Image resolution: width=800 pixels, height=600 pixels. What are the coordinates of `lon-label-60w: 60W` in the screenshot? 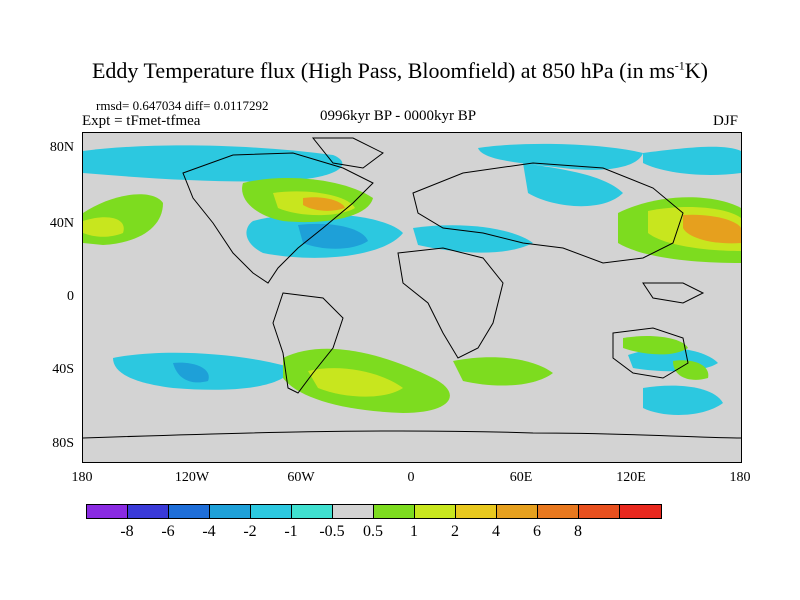 It's located at (301, 477).